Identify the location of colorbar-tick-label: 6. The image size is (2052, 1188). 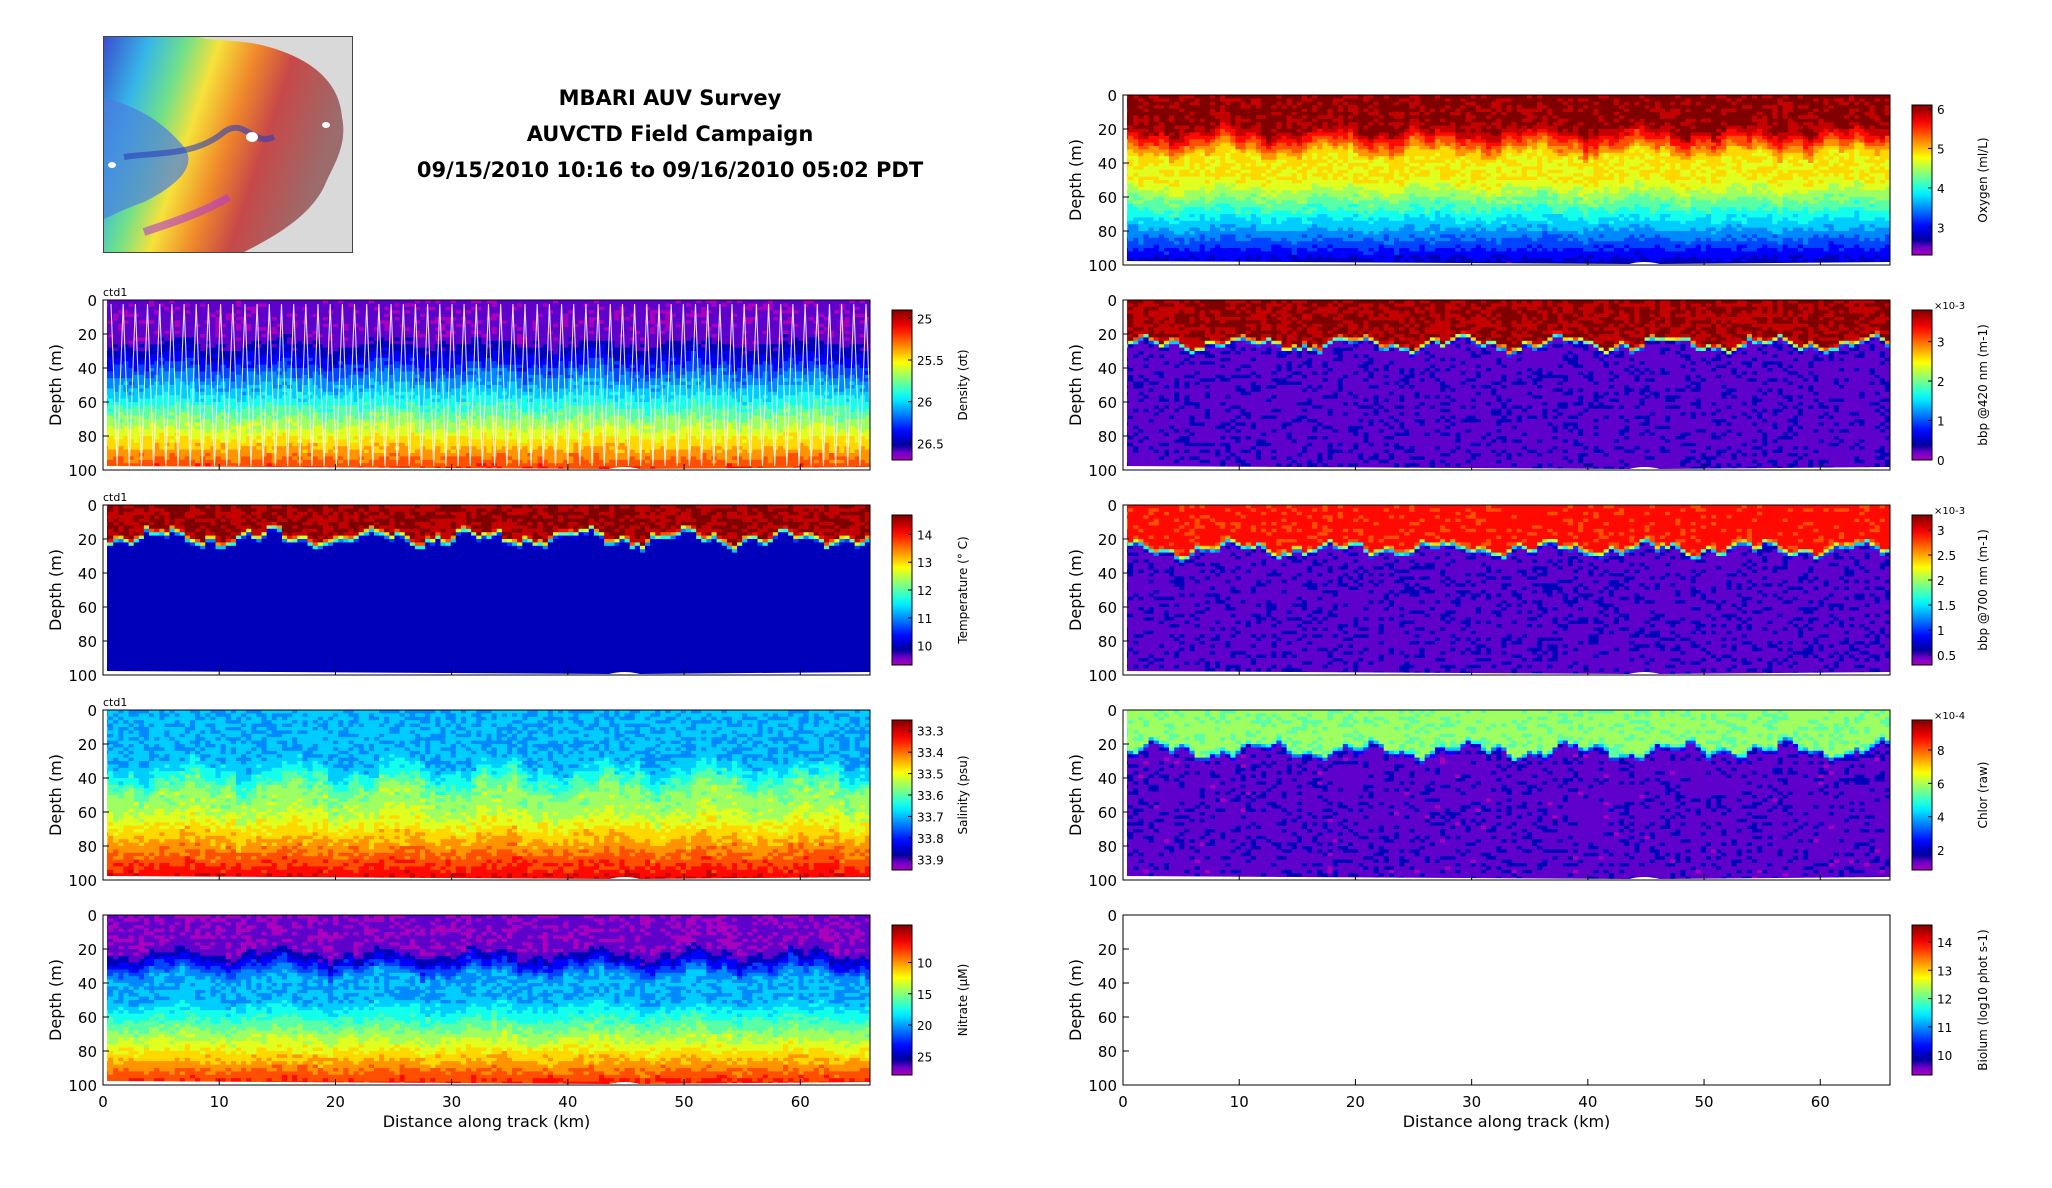
(1941, 110).